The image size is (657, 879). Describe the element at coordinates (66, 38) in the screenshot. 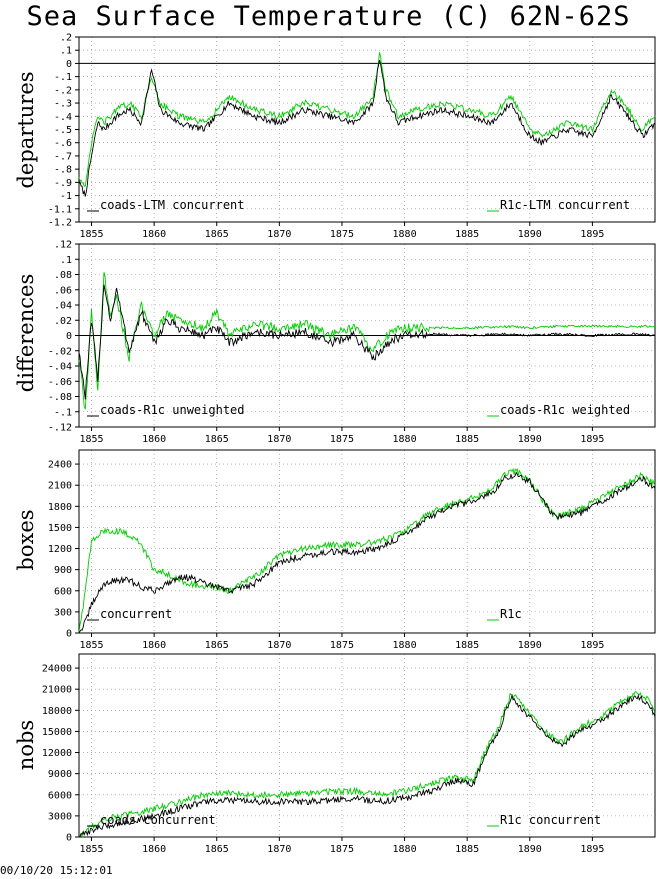

I see `y-tick-label: .2` at that location.